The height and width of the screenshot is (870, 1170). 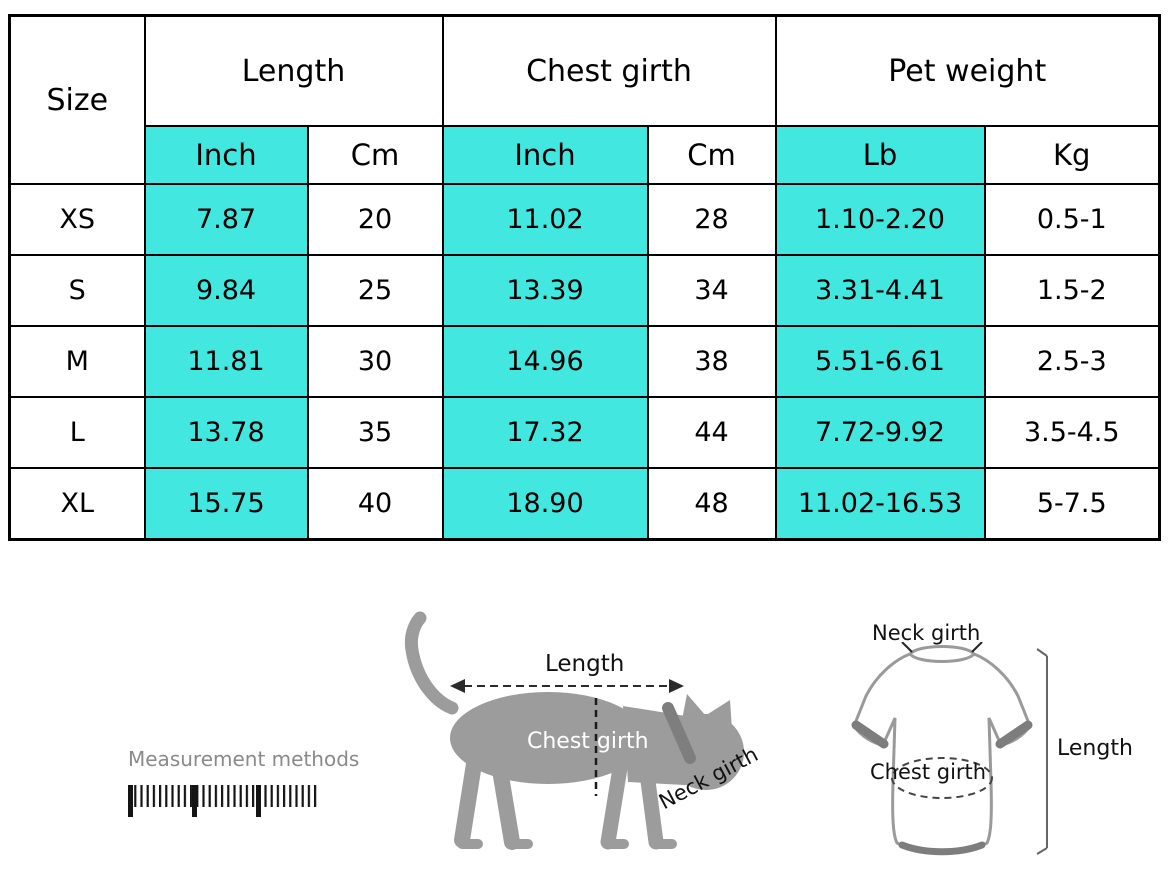 I want to click on weight-lb-cell: 11.02-16.53, so click(x=880, y=504).